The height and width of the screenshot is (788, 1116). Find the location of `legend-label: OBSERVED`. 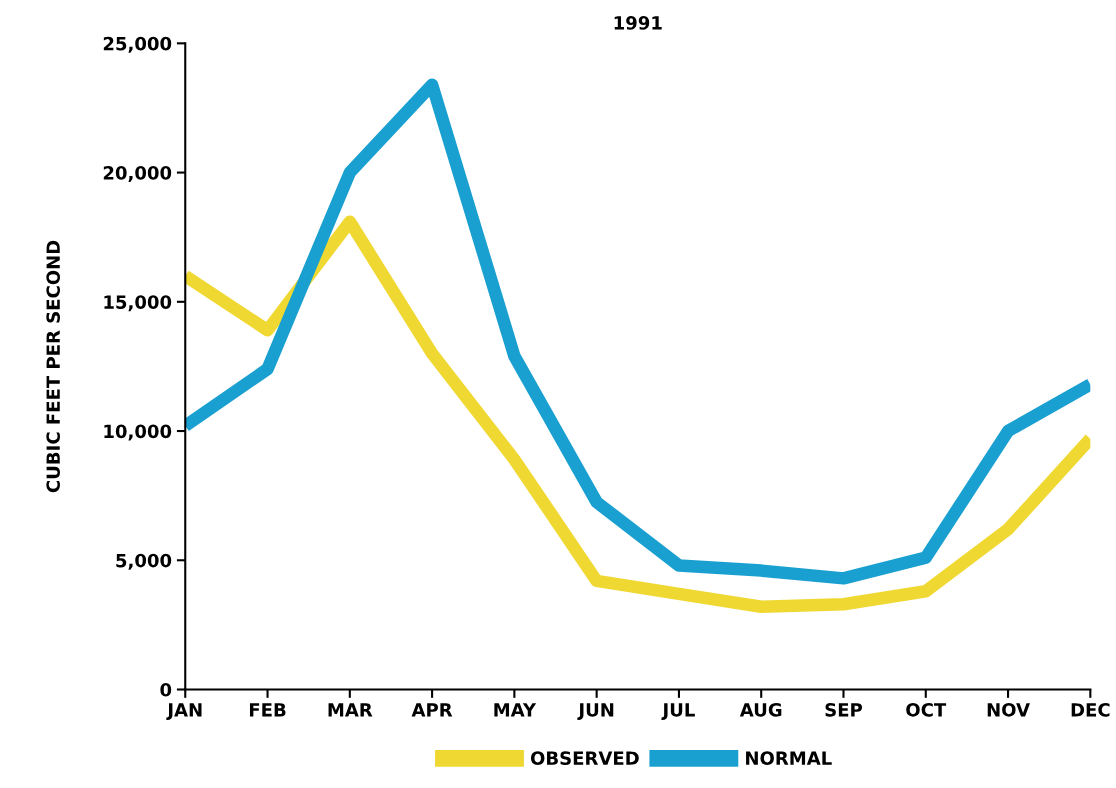

legend-label: OBSERVED is located at coordinates (584, 758).